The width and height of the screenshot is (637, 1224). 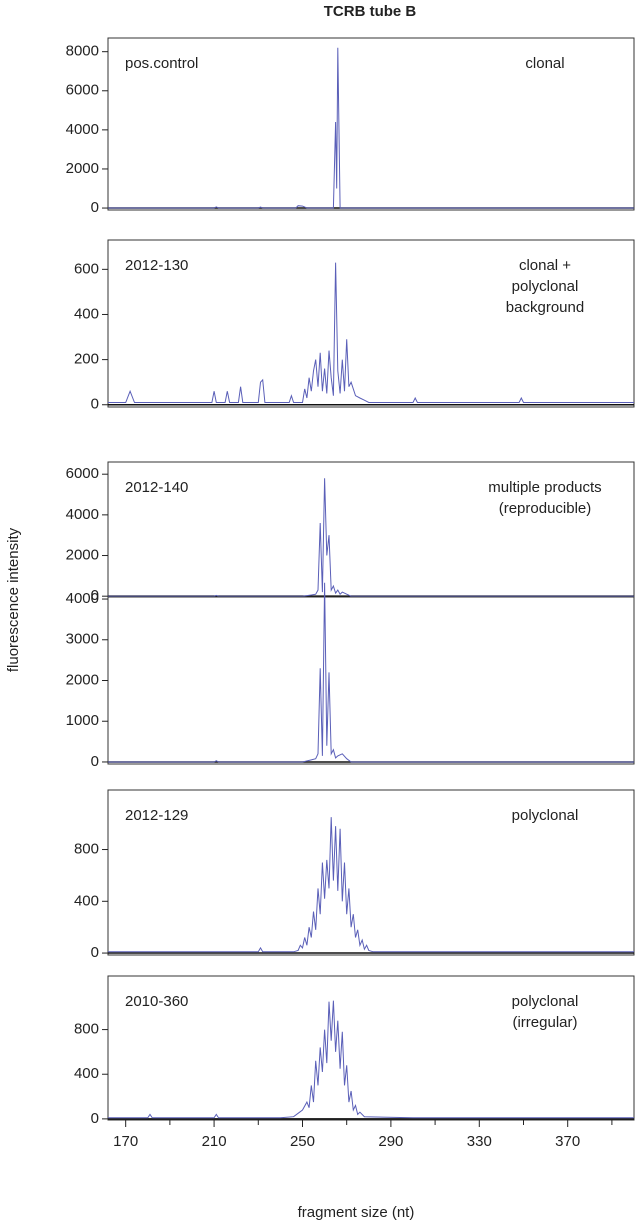 What do you see at coordinates (567, 1141) in the screenshot?
I see `x-tick-label: 370` at bounding box center [567, 1141].